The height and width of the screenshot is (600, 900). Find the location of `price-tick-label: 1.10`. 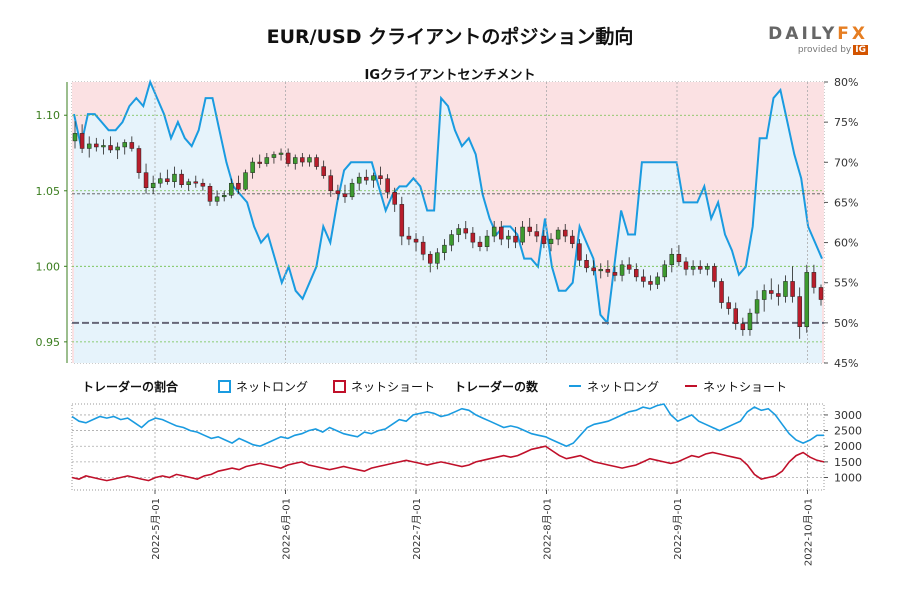

price-tick-label: 1.10 is located at coordinates (48, 115).